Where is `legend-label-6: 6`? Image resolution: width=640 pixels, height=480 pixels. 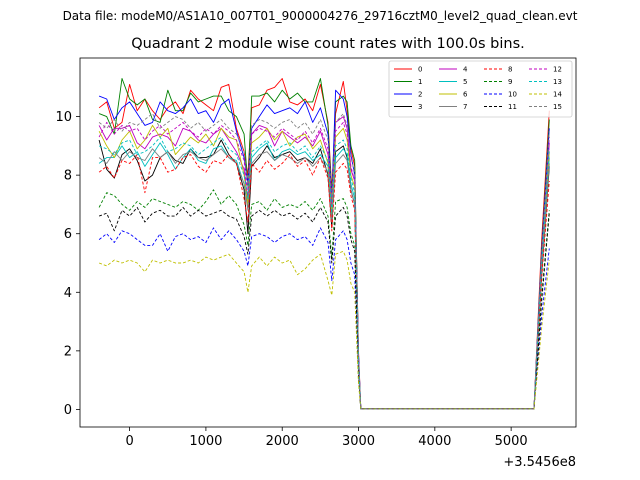 legend-label-6: 6 is located at coordinates (465, 95).